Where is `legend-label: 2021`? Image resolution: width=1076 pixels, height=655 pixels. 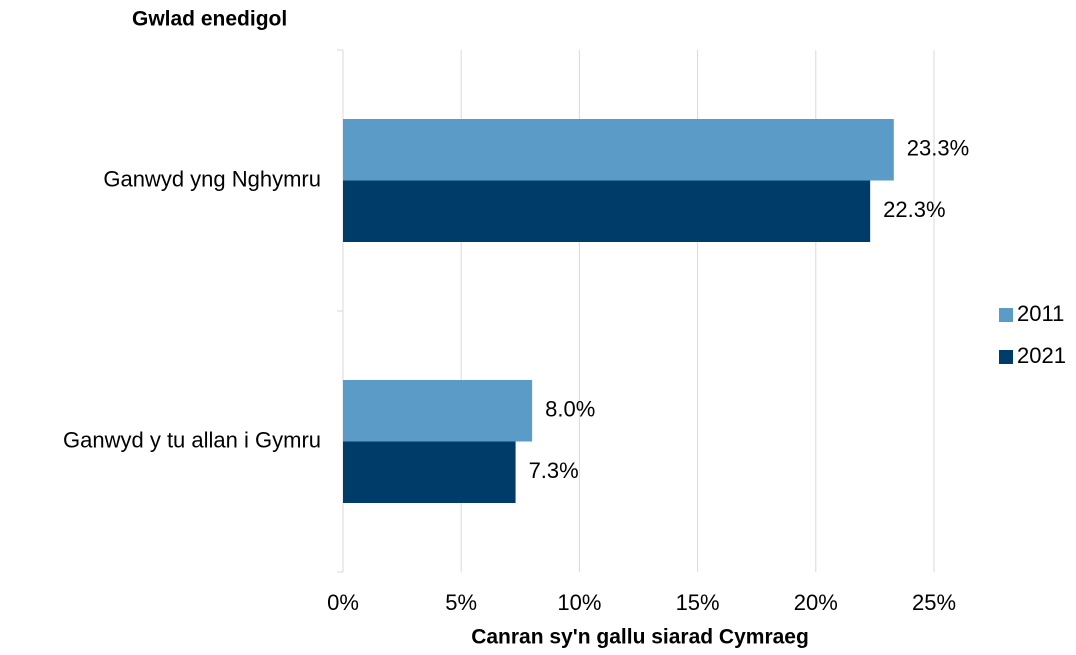 legend-label: 2021 is located at coordinates (1041, 355).